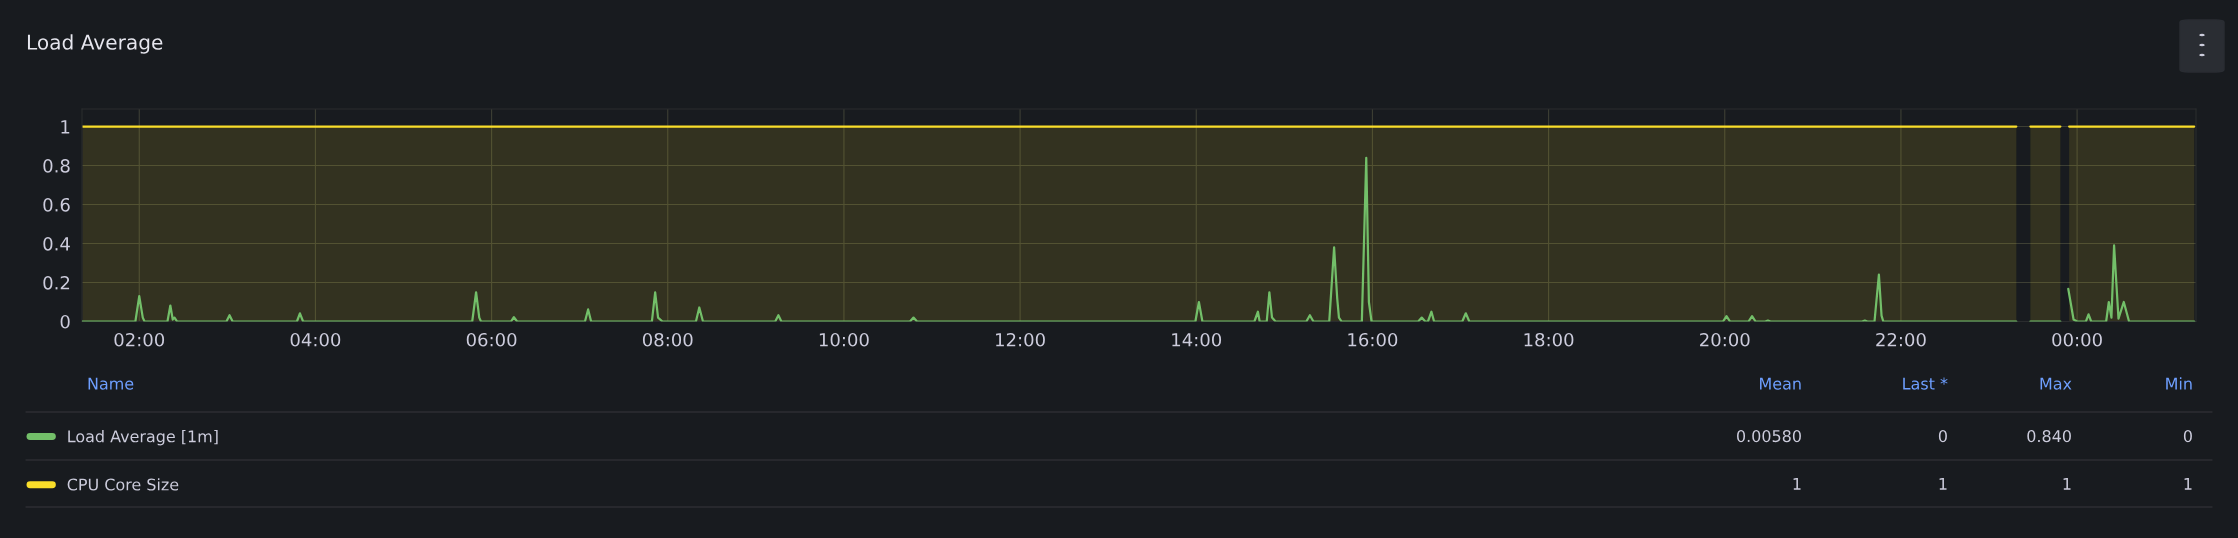 The height and width of the screenshot is (538, 2238). I want to click on x-tick-label: 12:00, so click(1020, 339).